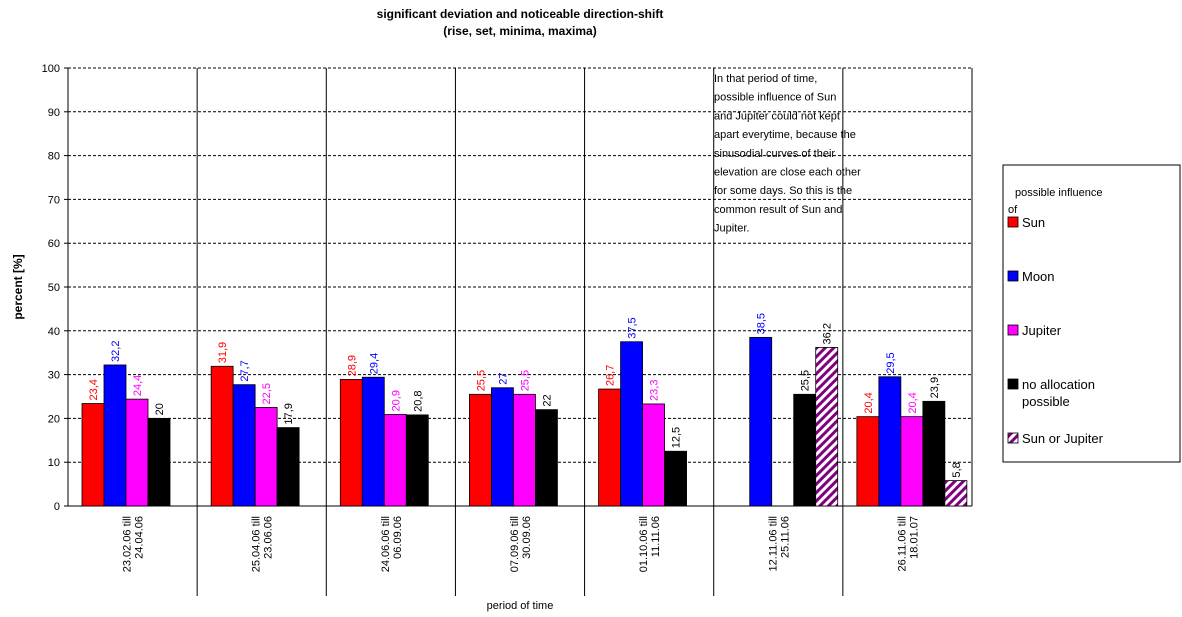 This screenshot has width=1182, height=617. What do you see at coordinates (519, 31) in the screenshot?
I see `chart-subtitle: (rise, set, minima, maxima)` at bounding box center [519, 31].